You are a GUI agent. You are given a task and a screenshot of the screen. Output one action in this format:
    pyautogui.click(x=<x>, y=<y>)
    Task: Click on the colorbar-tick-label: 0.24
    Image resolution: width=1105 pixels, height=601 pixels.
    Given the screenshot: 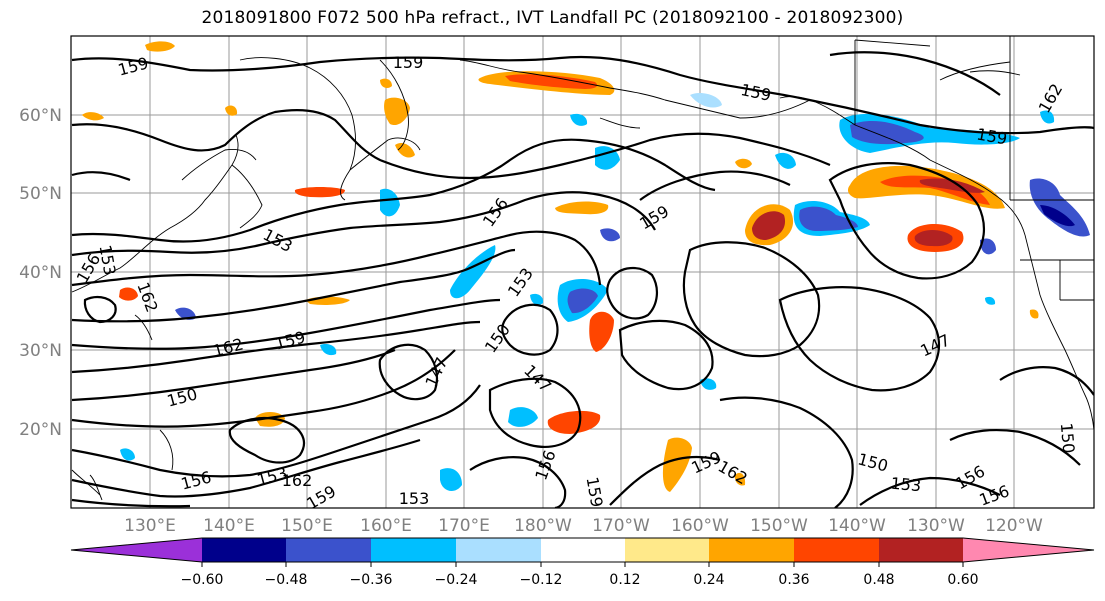 What is the action you would take?
    pyautogui.click(x=708, y=580)
    